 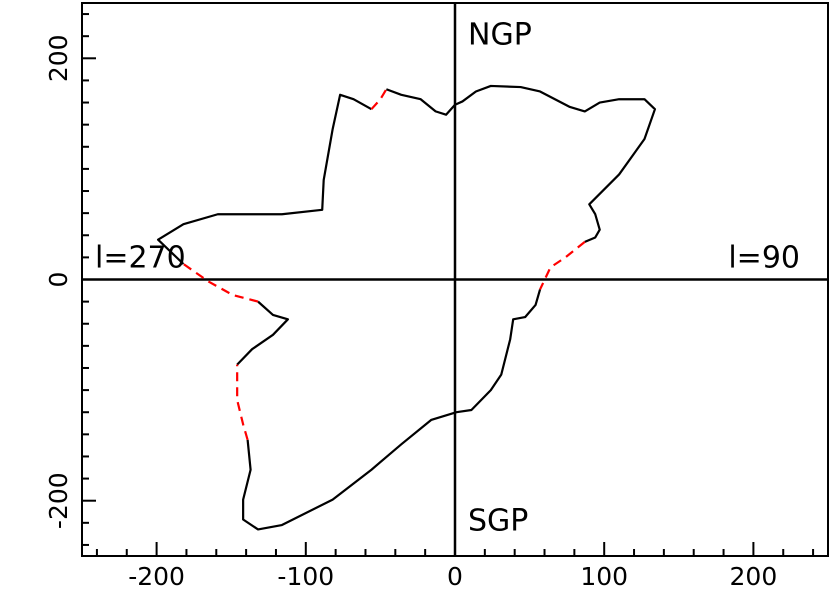 I want to click on x-tick-label: 0, so click(x=455, y=576).